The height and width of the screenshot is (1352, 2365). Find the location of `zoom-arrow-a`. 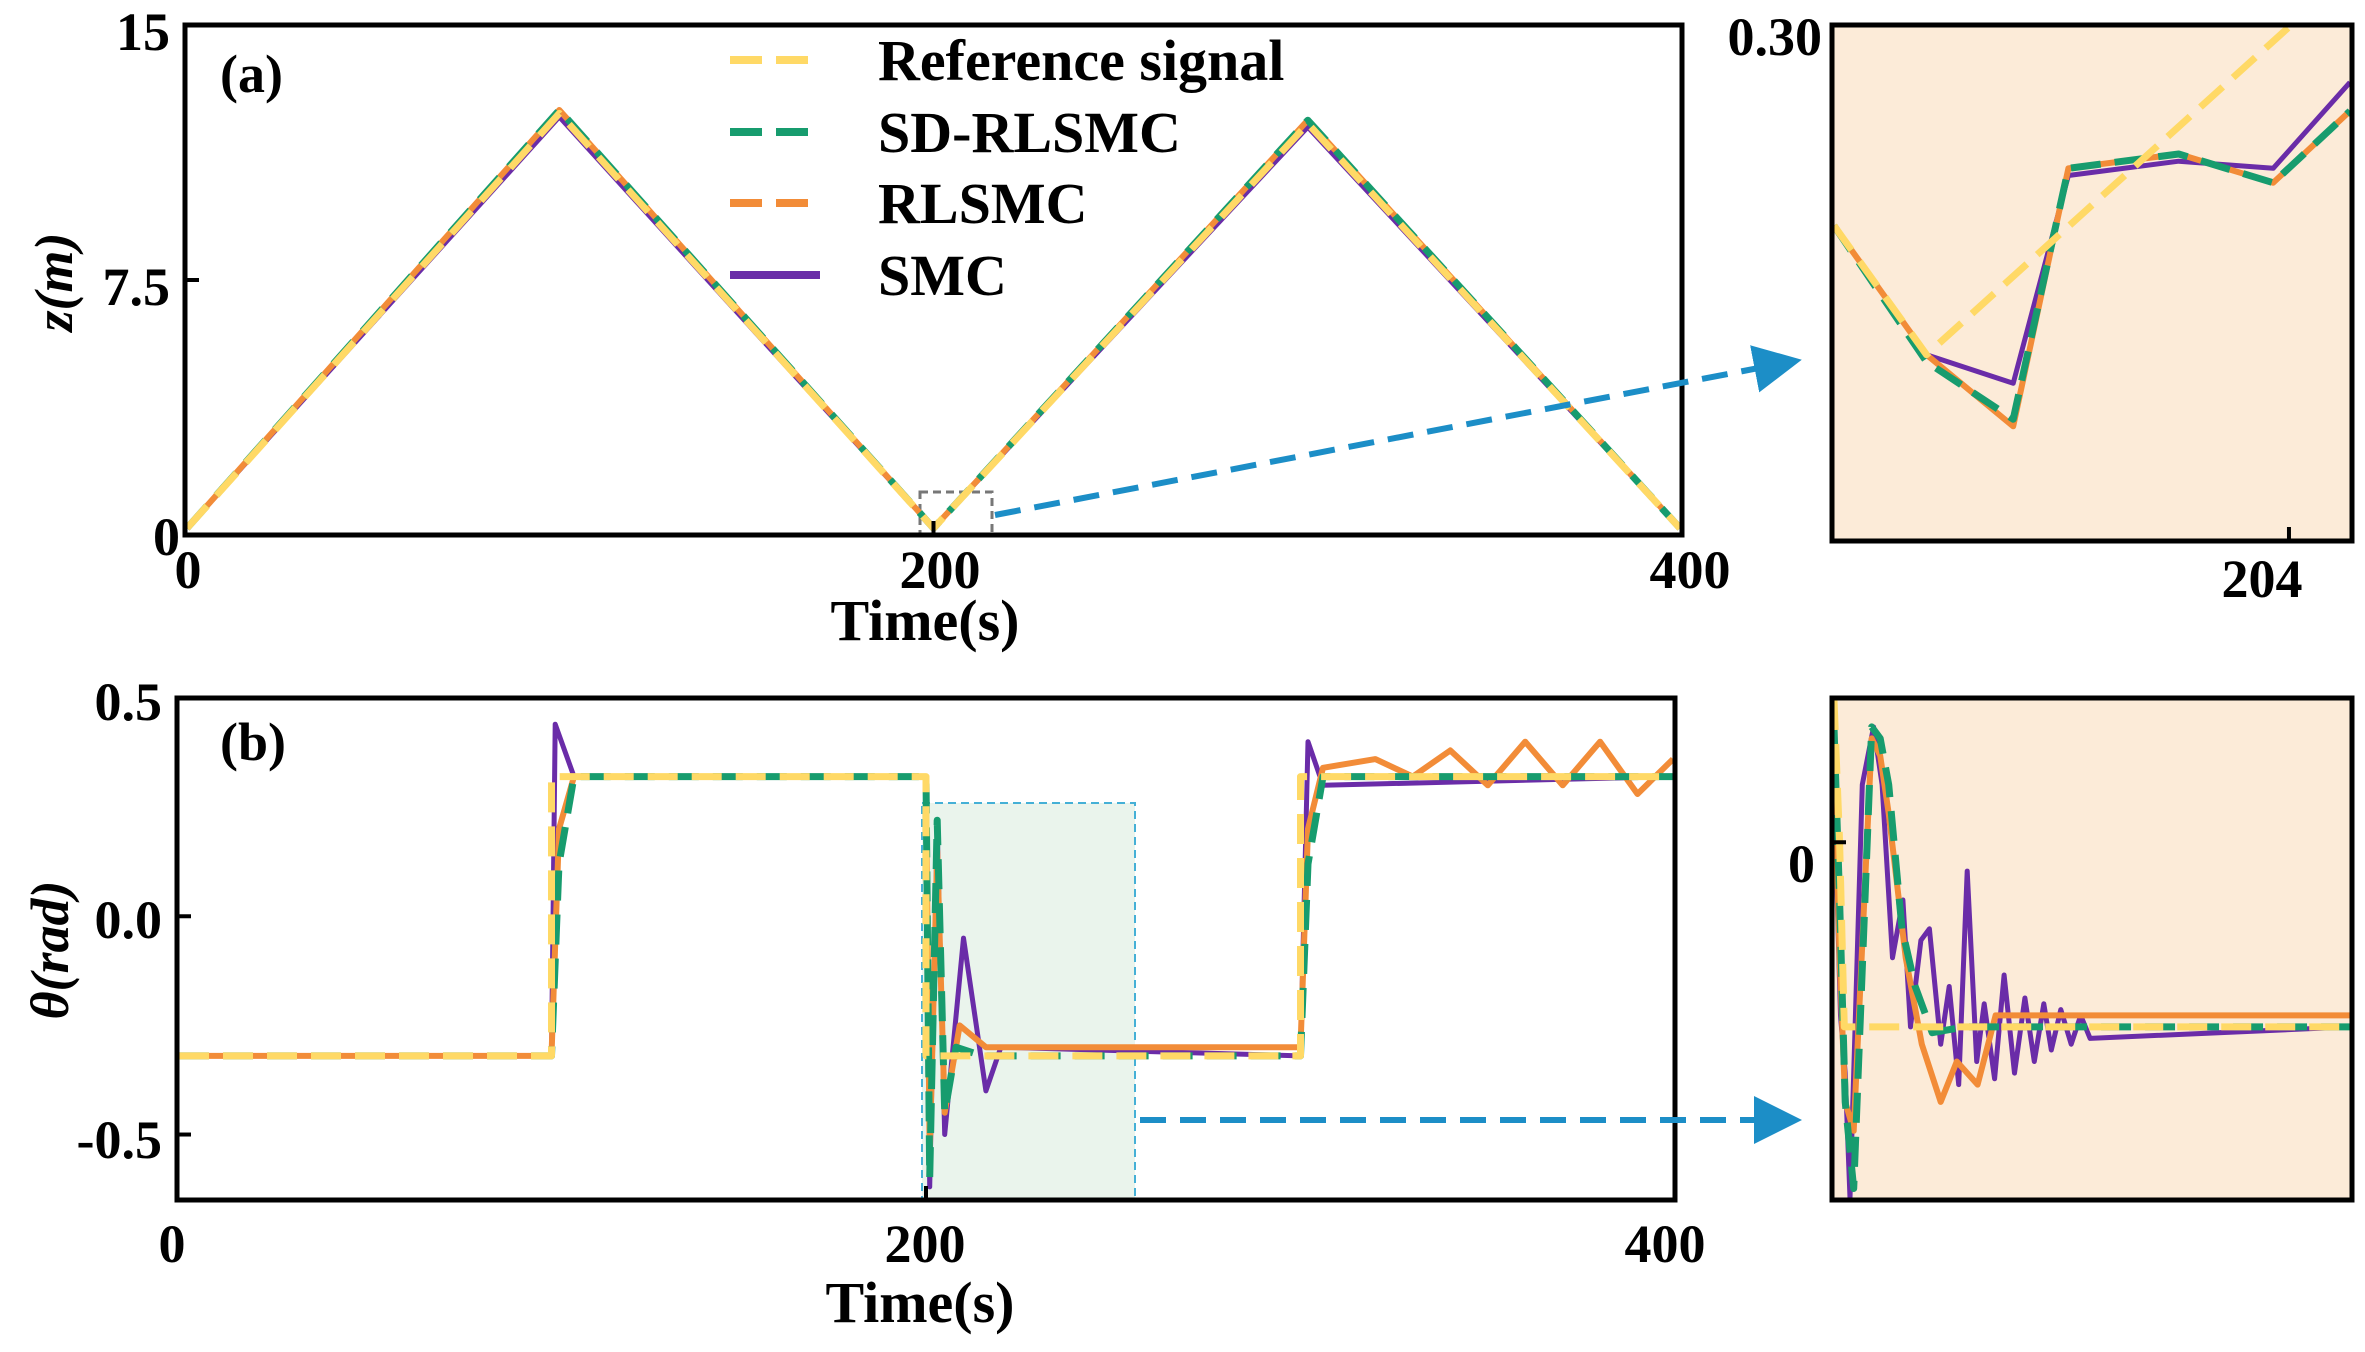

zoom-arrow-a is located at coordinates (1398, 431).